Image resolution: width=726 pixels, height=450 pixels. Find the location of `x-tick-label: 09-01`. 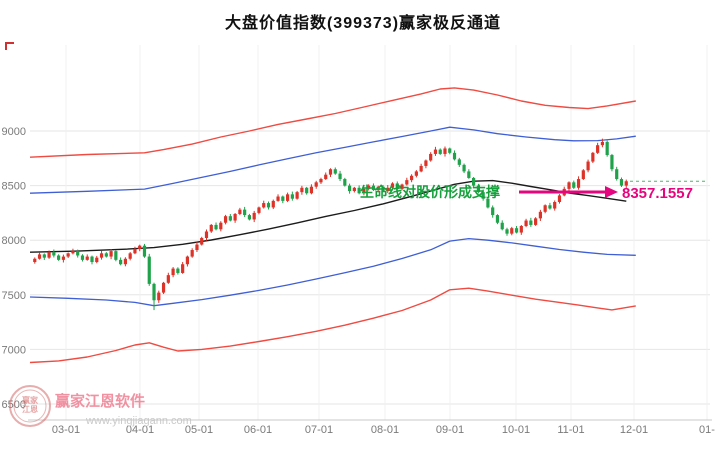

x-tick-label: 09-01 is located at coordinates (450, 430).